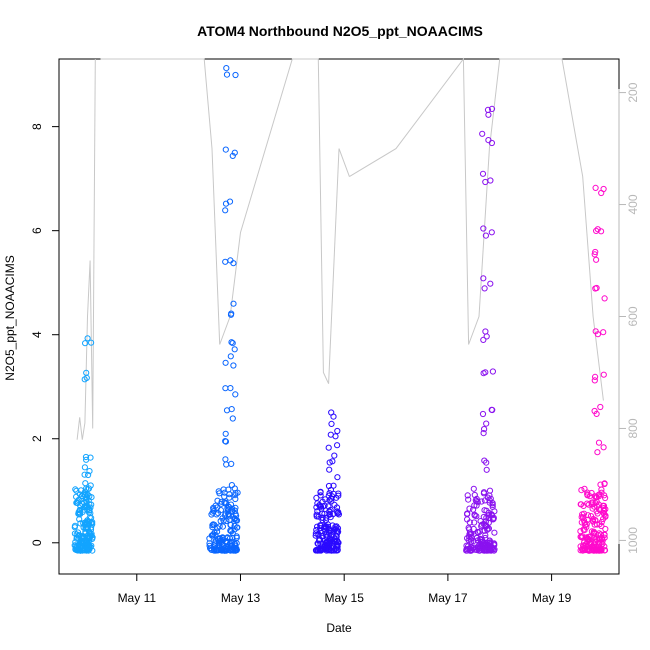 The height and width of the screenshot is (650, 650). Describe the element at coordinates (10, 317) in the screenshot. I see `y-axis-label: N2O5_ppt_NOAACIMS` at that location.